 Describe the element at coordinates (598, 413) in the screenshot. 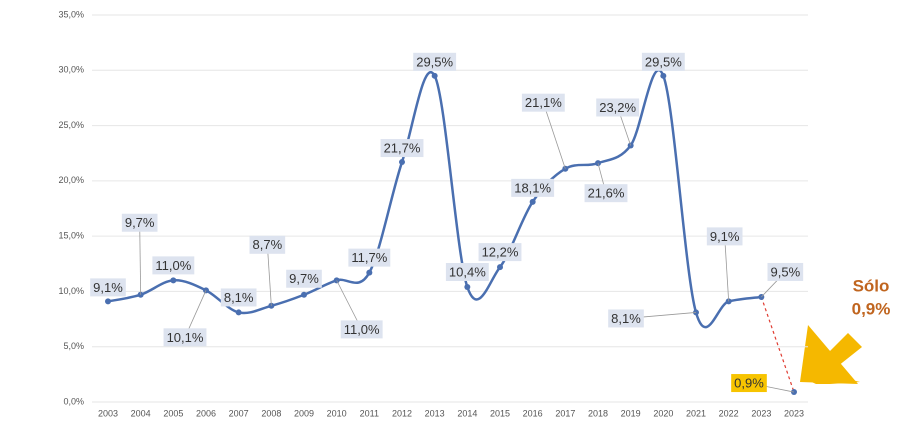

I see `x-tick-label: 2018` at that location.